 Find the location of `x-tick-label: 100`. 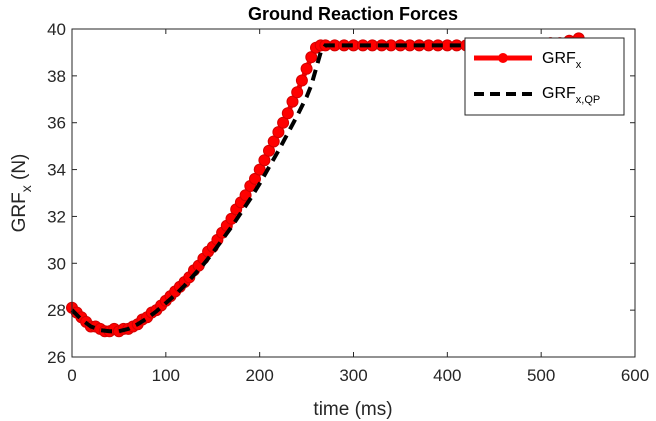

x-tick-label: 100 is located at coordinates (166, 375).